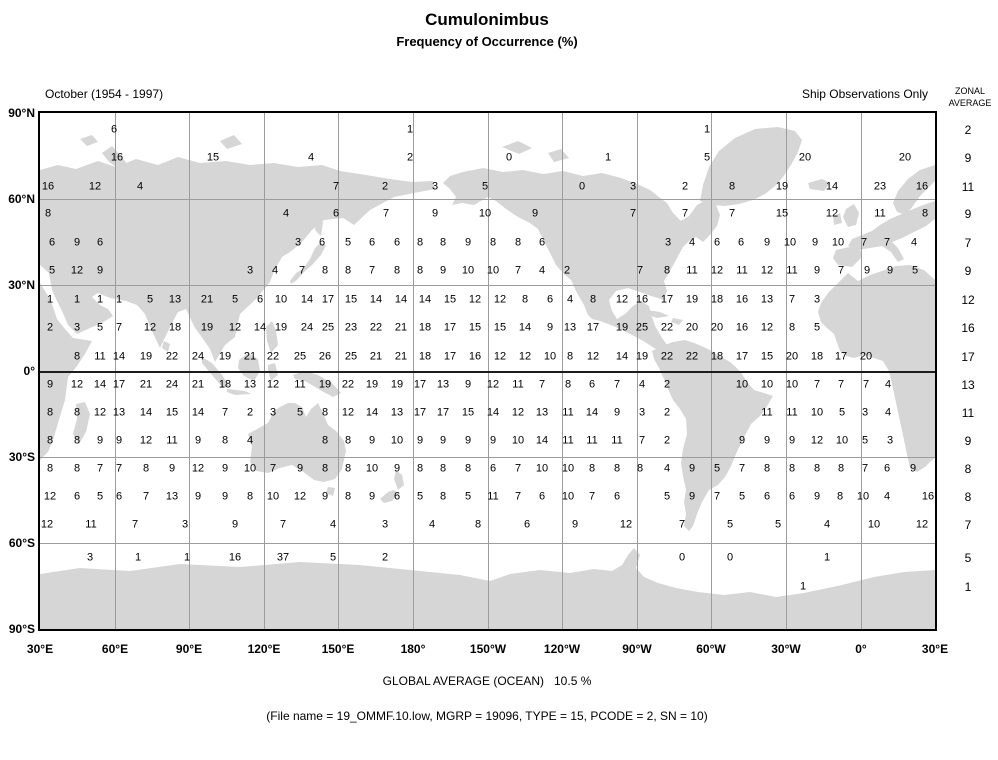  What do you see at coordinates (207, 327) in the screenshot?
I see `grid-value: 19` at bounding box center [207, 327].